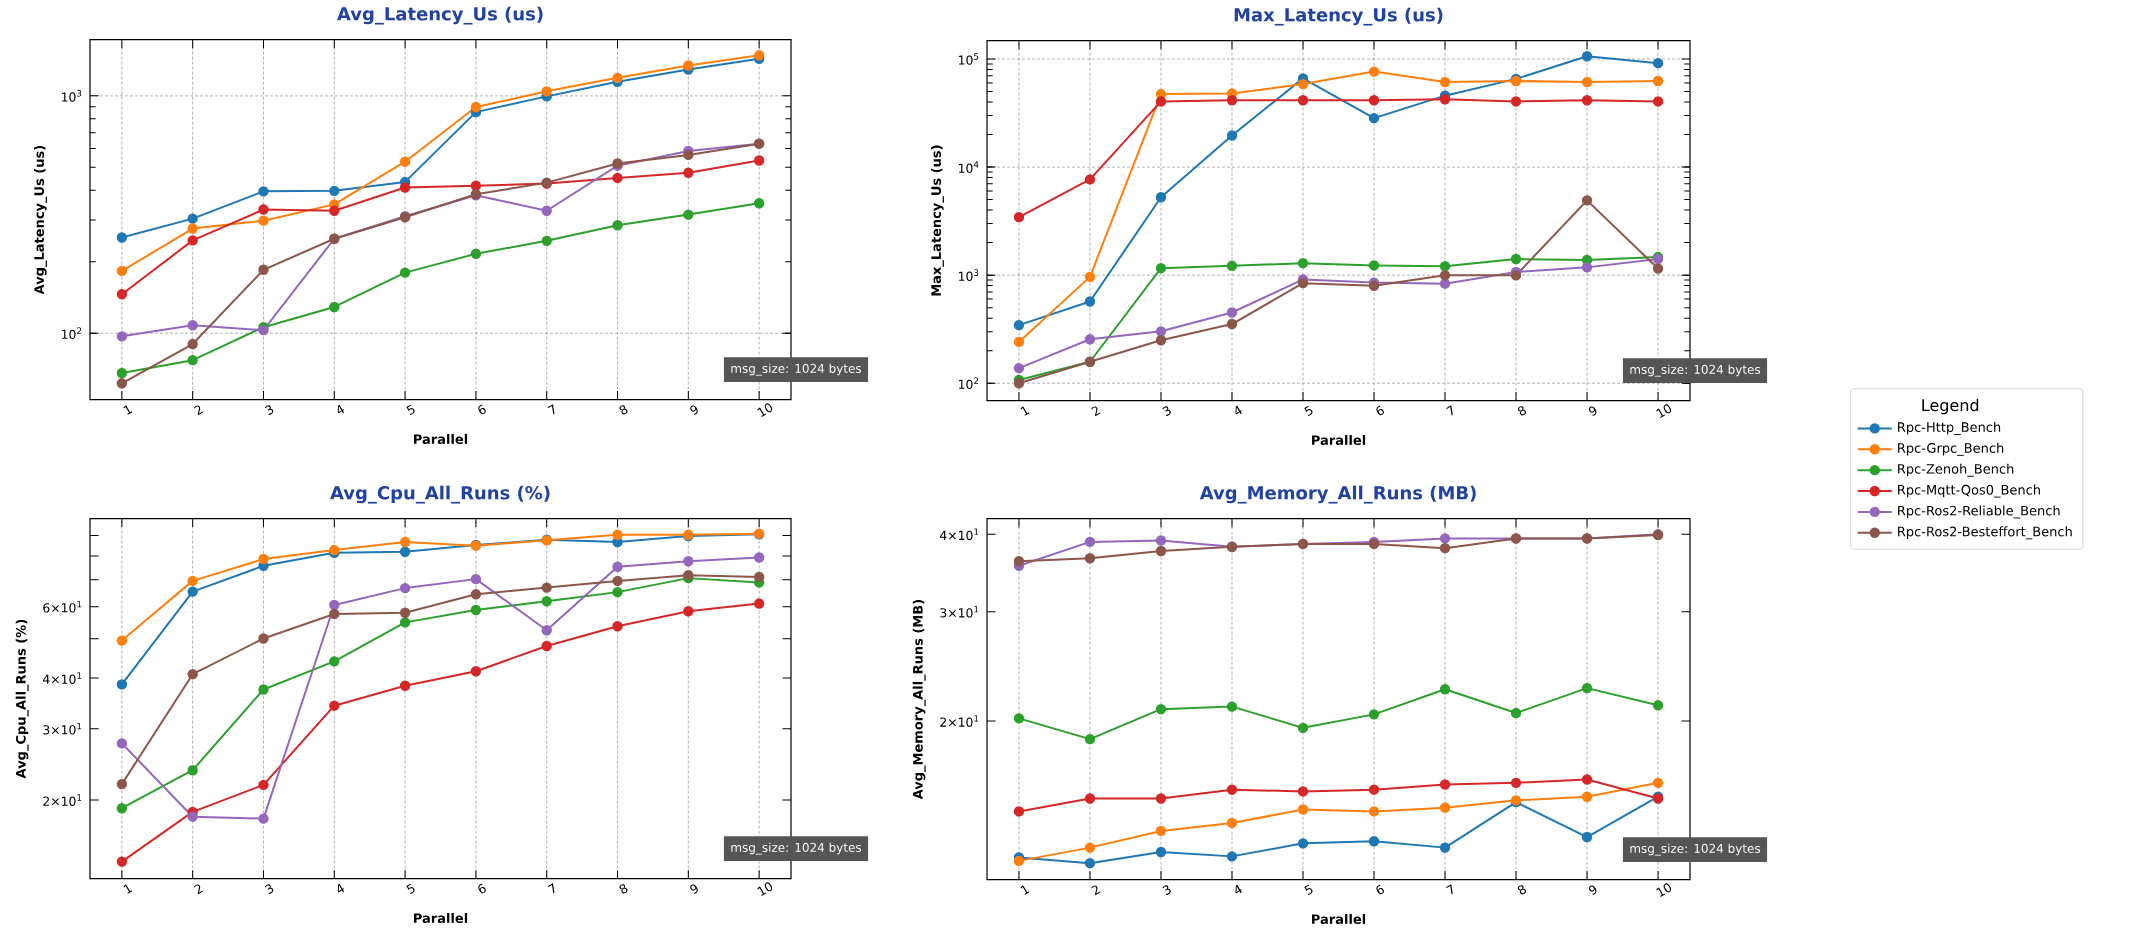 This screenshot has height=940, width=2130. Describe the element at coordinates (40, 220) in the screenshot. I see `y-axis-title: Avg_Latency_Us (us)` at that location.